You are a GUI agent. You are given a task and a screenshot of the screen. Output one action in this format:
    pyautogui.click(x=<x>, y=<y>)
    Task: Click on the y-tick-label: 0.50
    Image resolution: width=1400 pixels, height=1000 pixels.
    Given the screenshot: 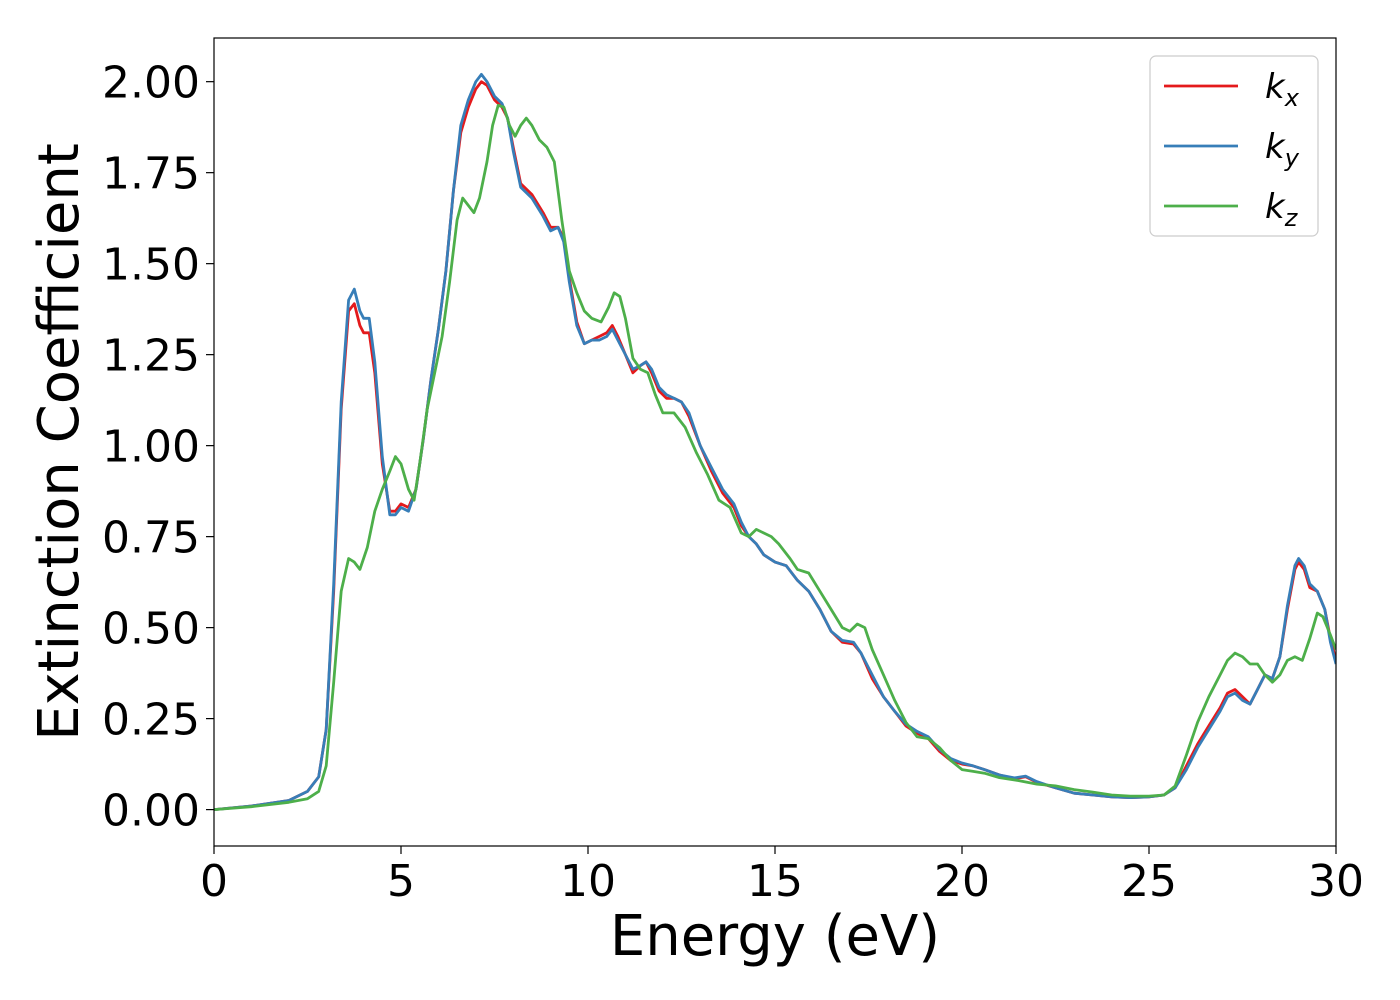 What is the action you would take?
    pyautogui.click(x=151, y=629)
    